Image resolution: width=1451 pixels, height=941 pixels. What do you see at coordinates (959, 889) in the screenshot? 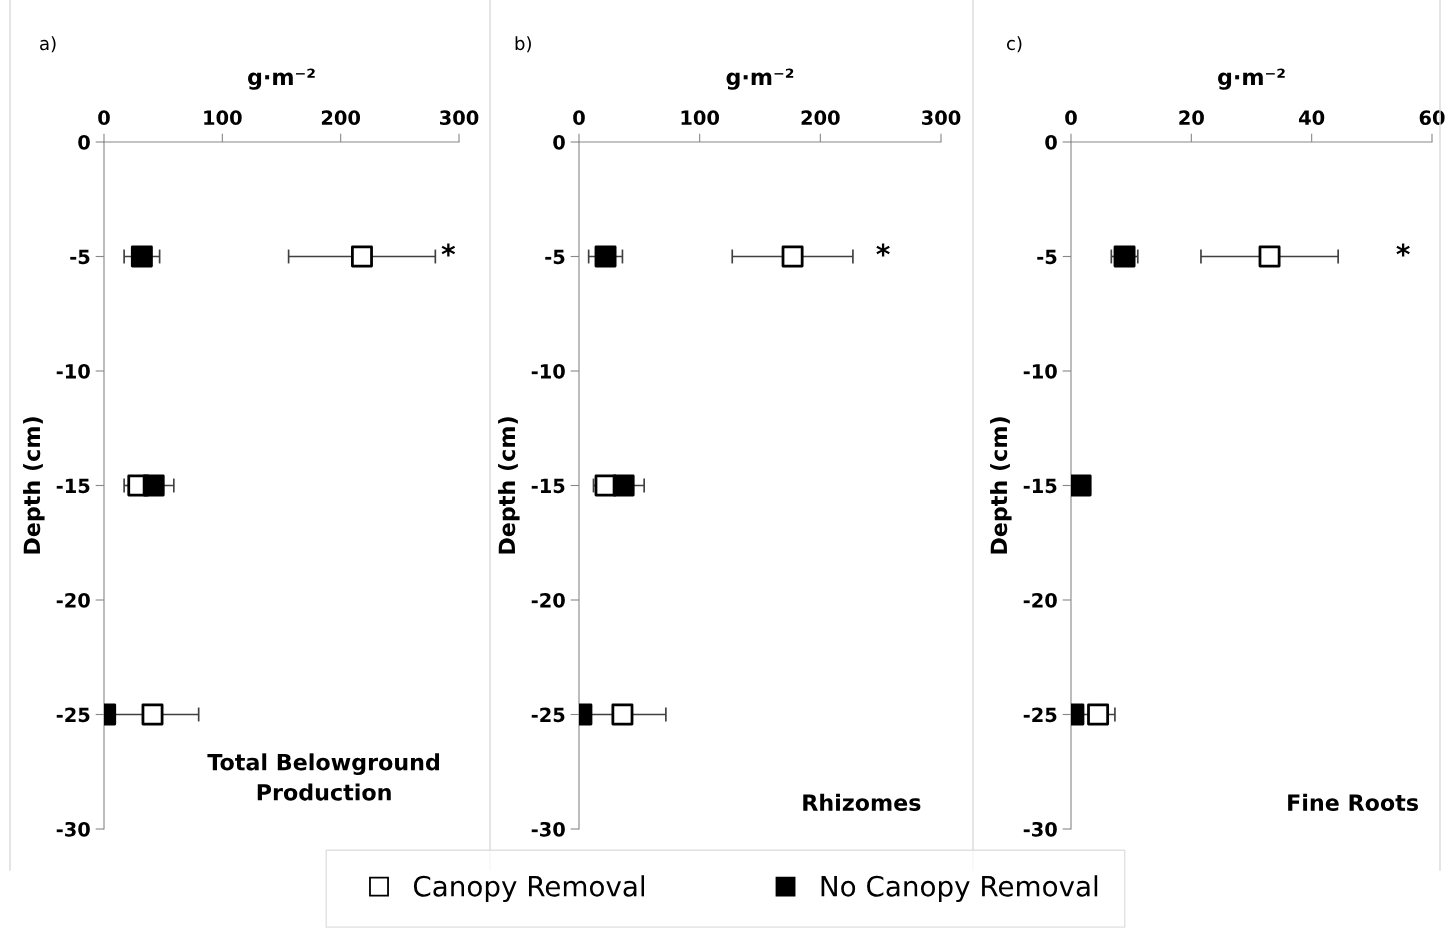
I see `legend-label: No Canopy Removal` at bounding box center [959, 889].